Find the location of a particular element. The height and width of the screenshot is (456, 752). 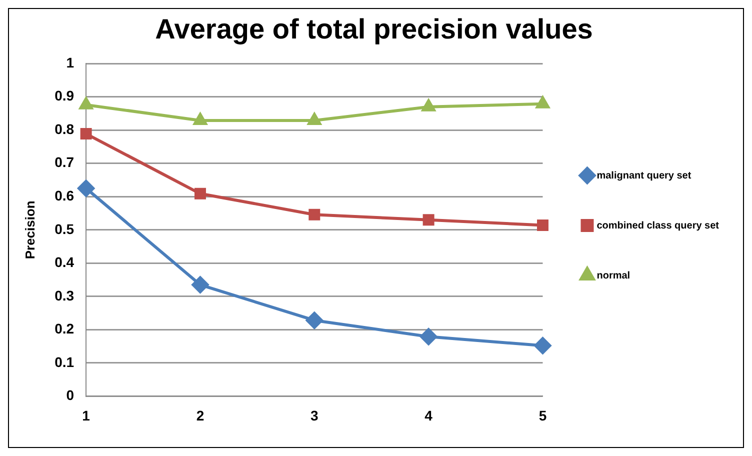

y-tick-label: 1 is located at coordinates (70, 62).